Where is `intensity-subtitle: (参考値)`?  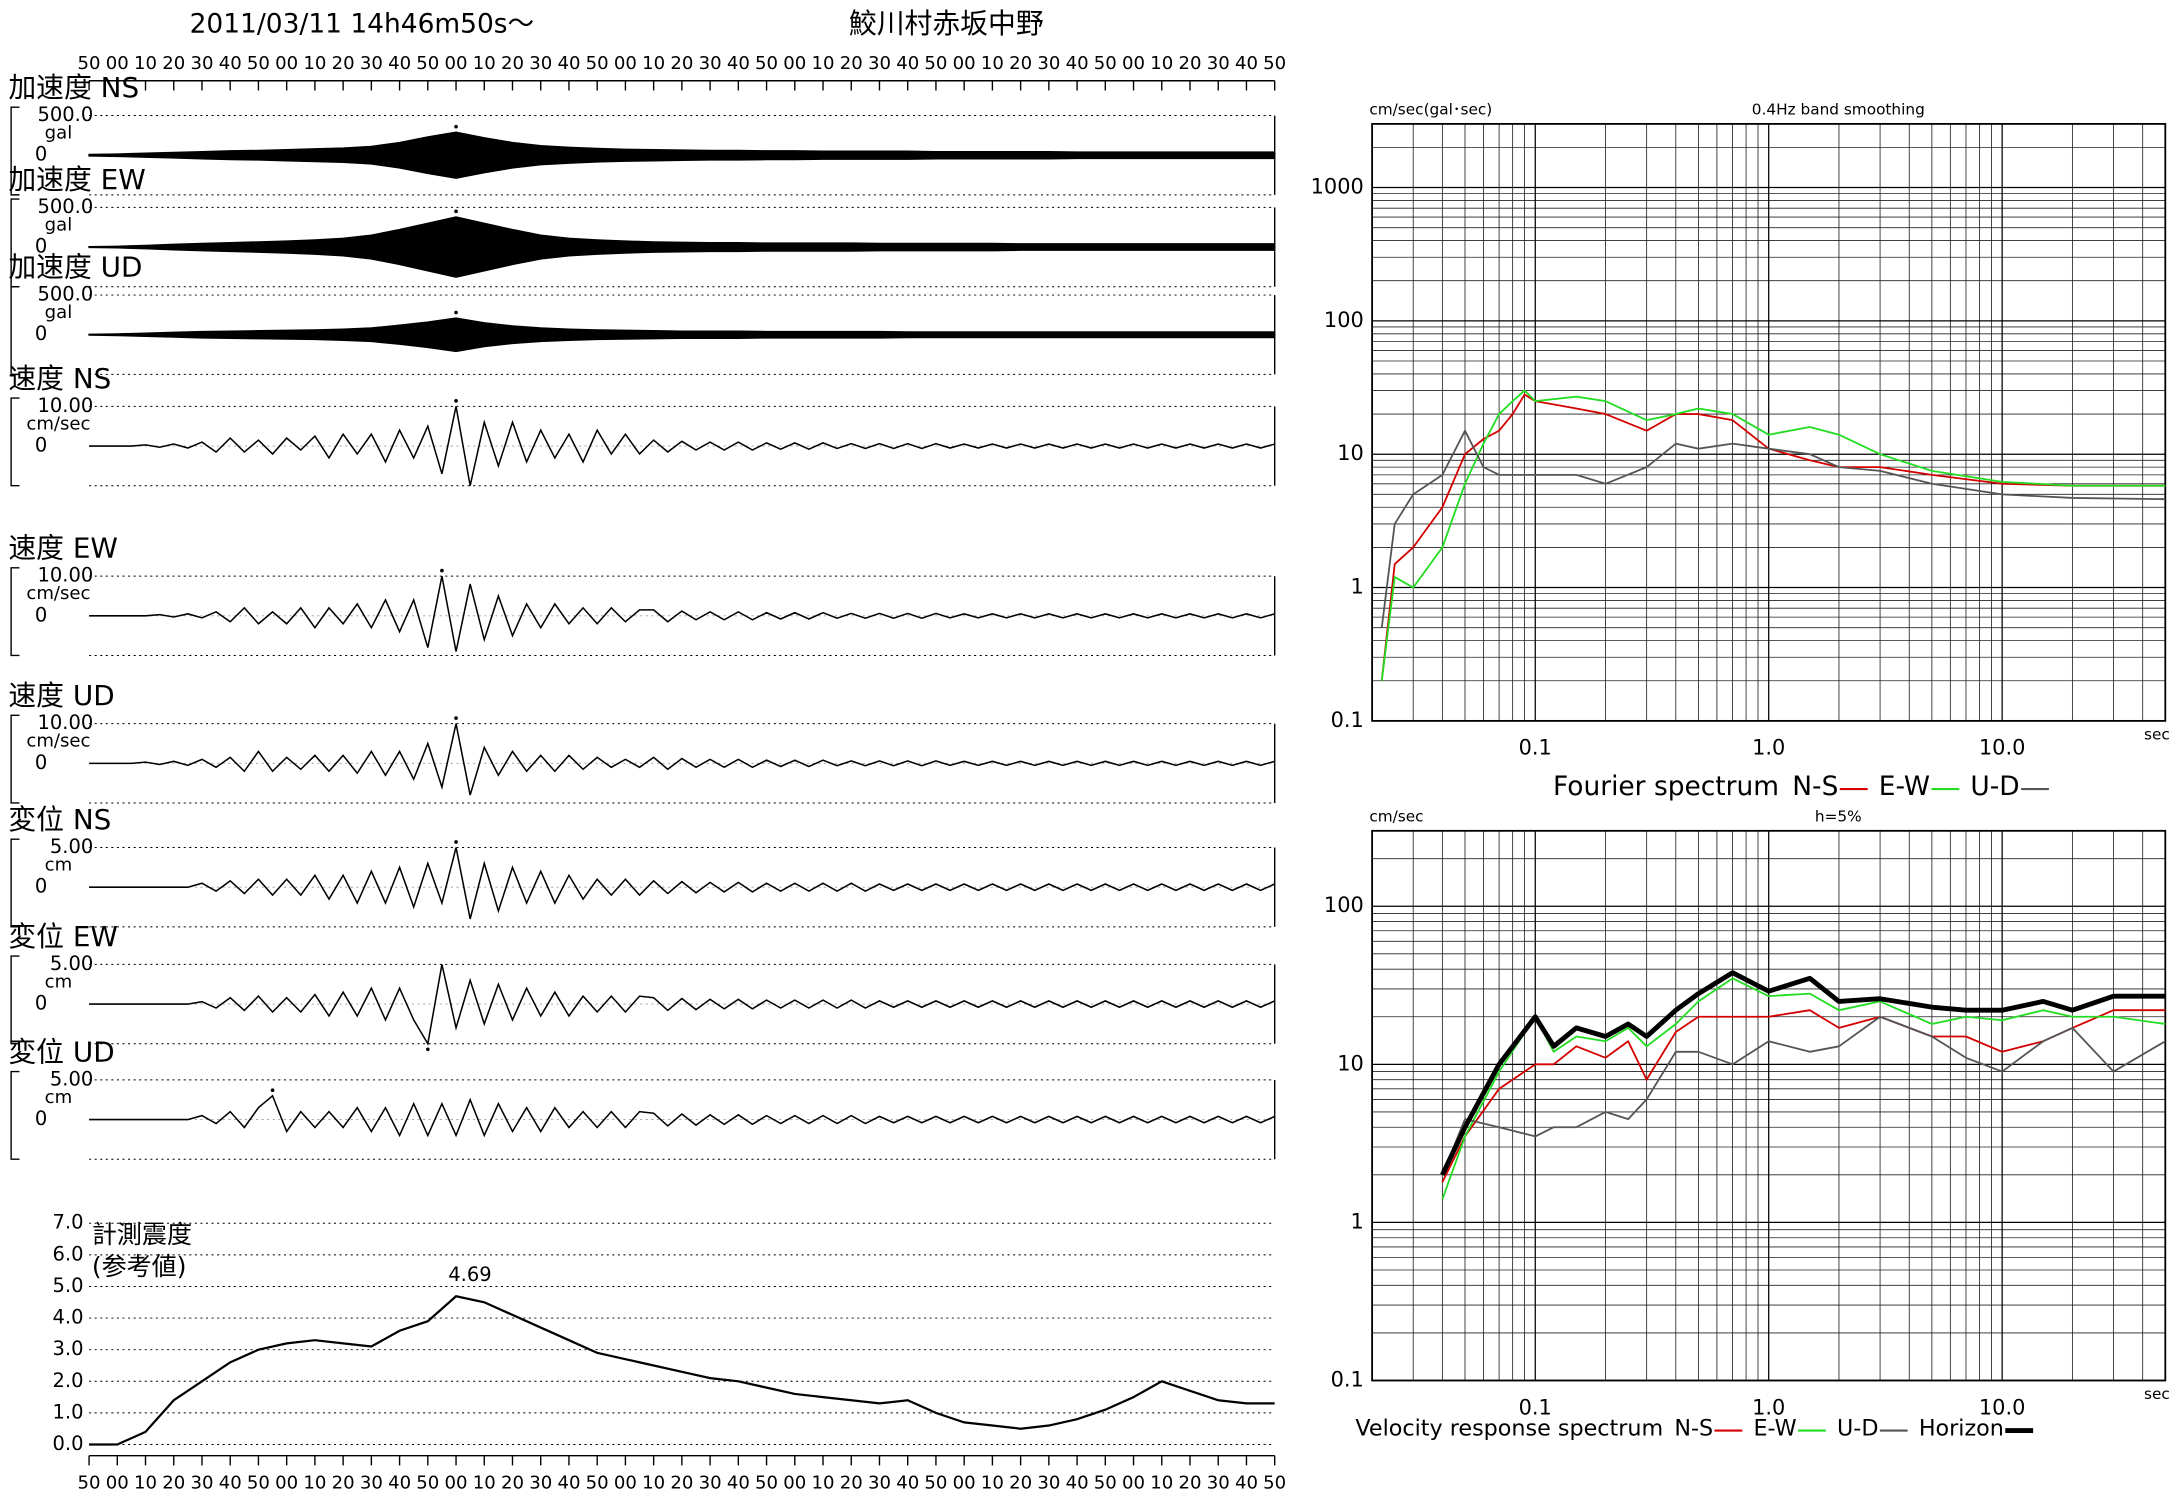 intensity-subtitle: (参考値) is located at coordinates (139, 1266).